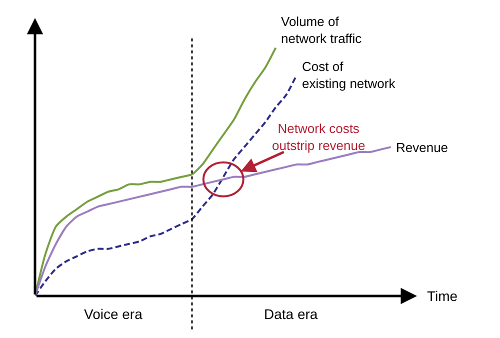  I want to click on series-label: Volume of network traffic, so click(321, 30).